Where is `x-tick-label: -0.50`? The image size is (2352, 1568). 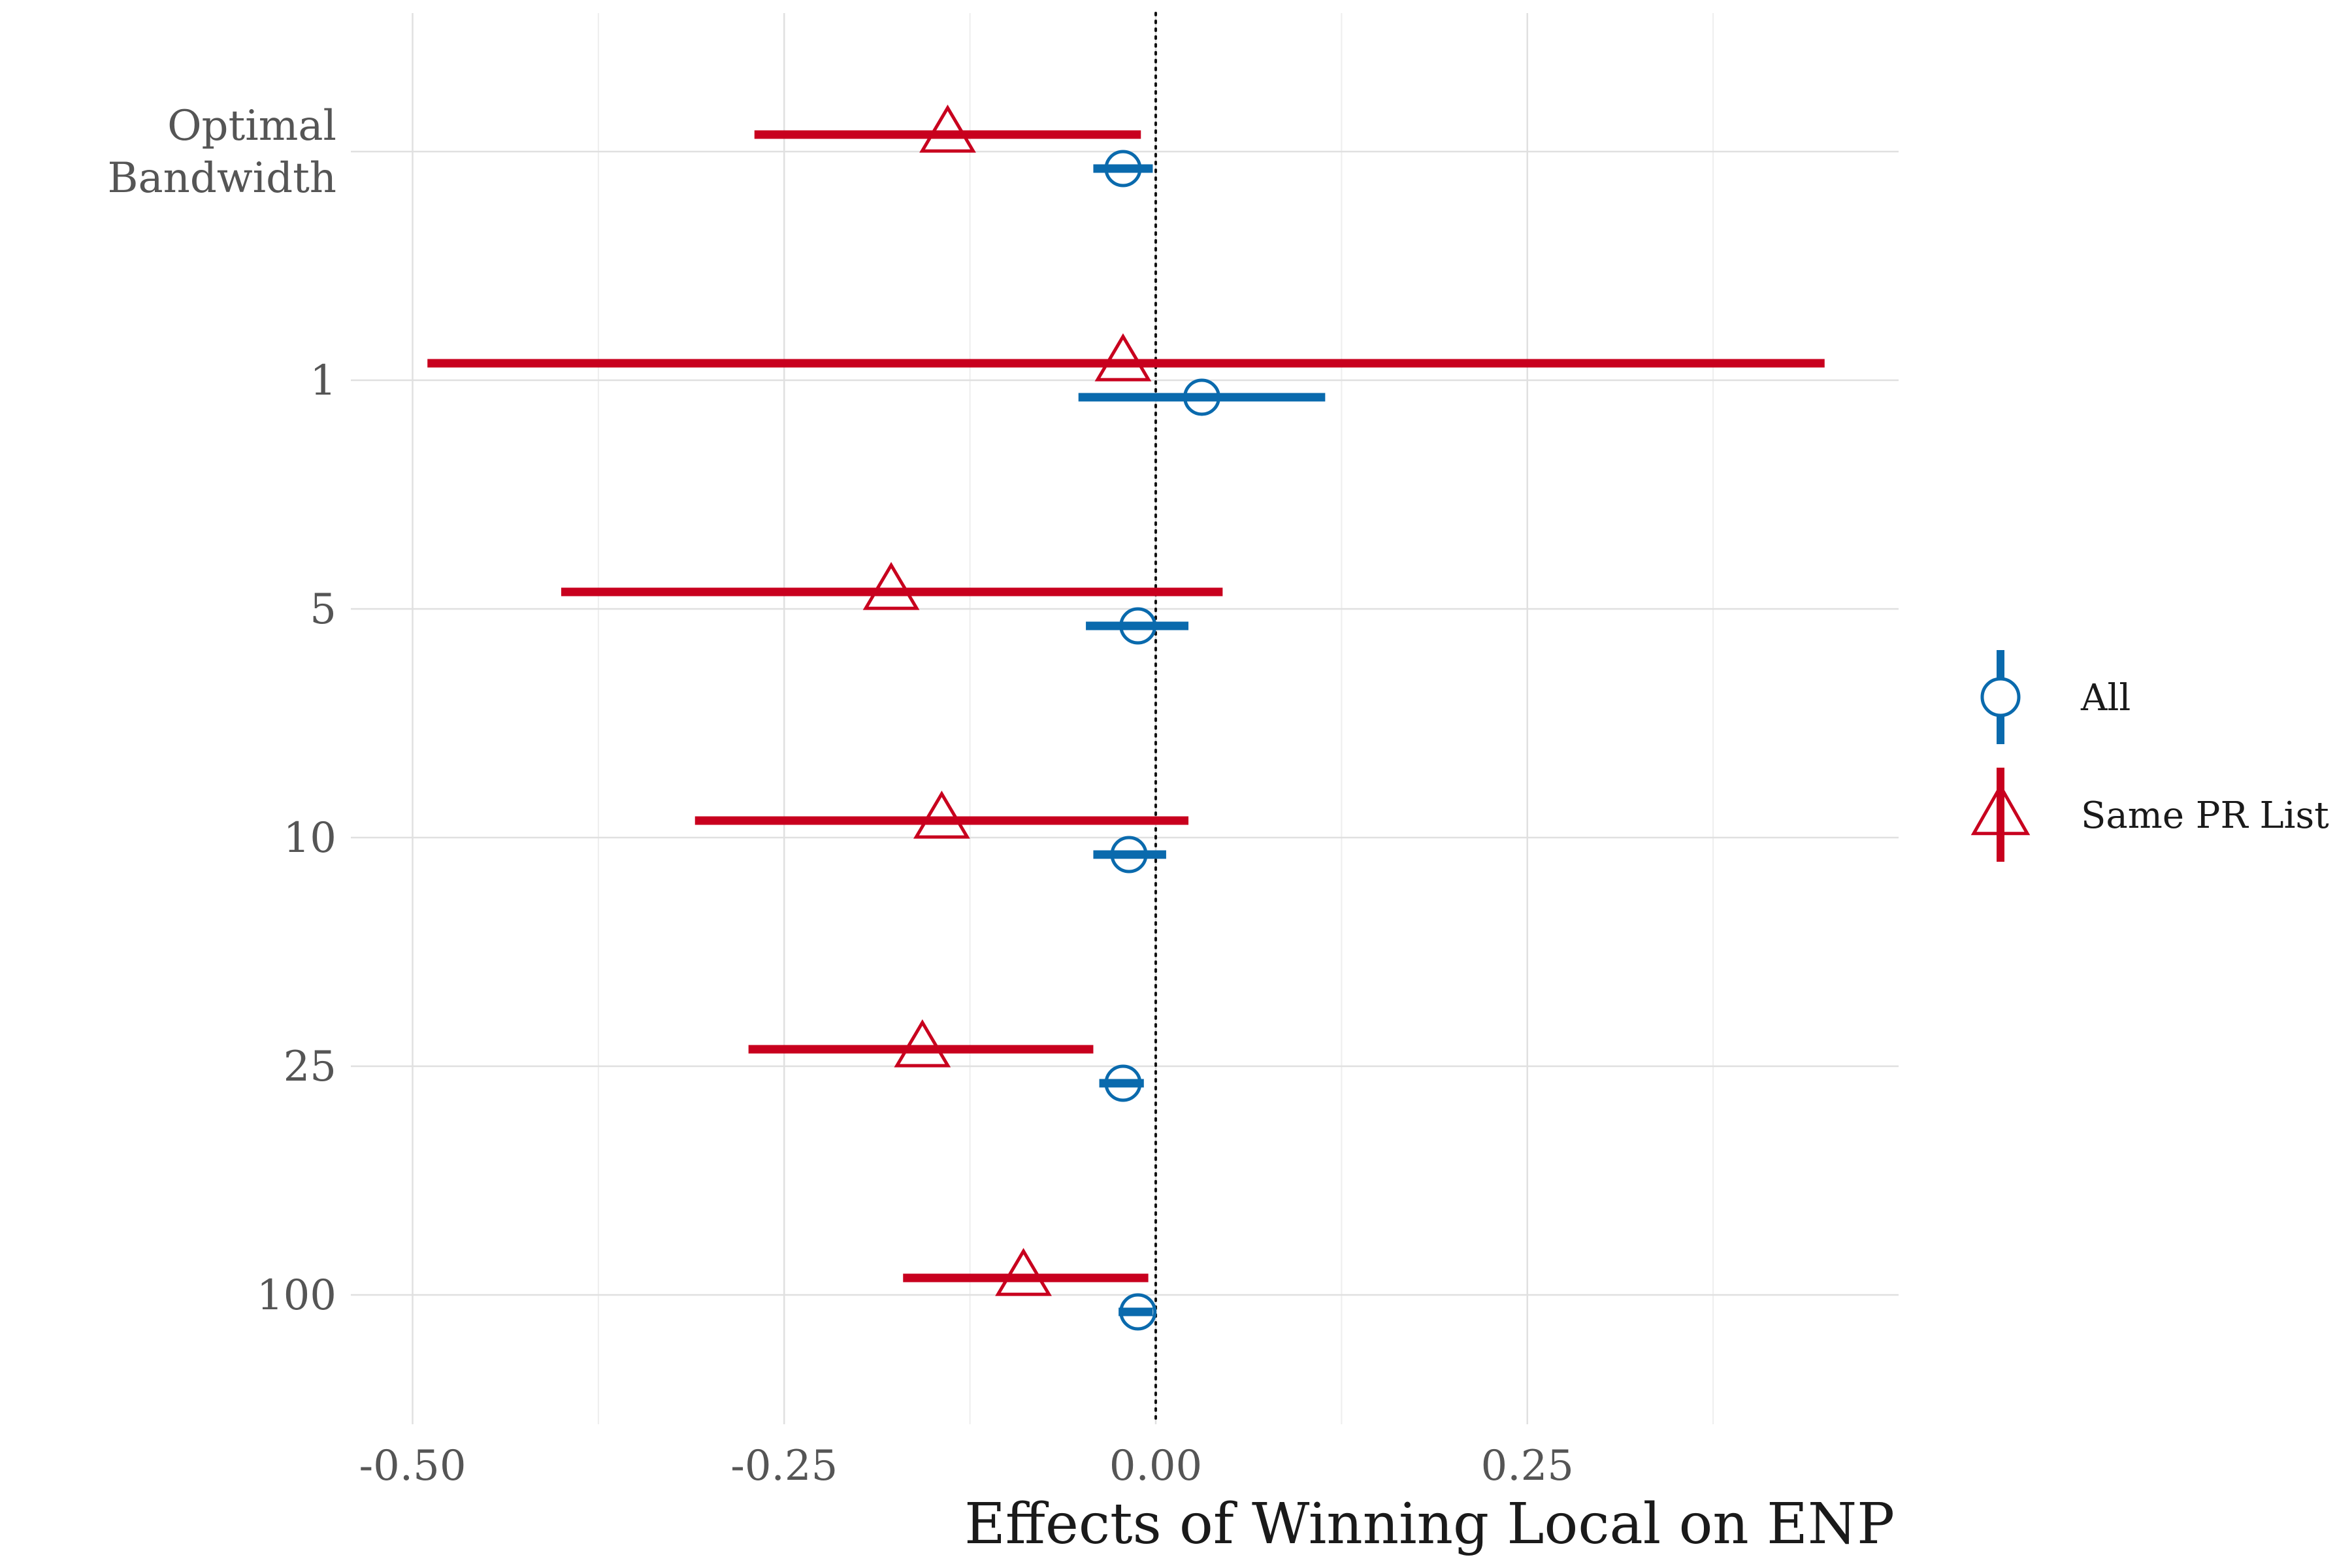
x-tick-label: -0.50 is located at coordinates (412, 1466).